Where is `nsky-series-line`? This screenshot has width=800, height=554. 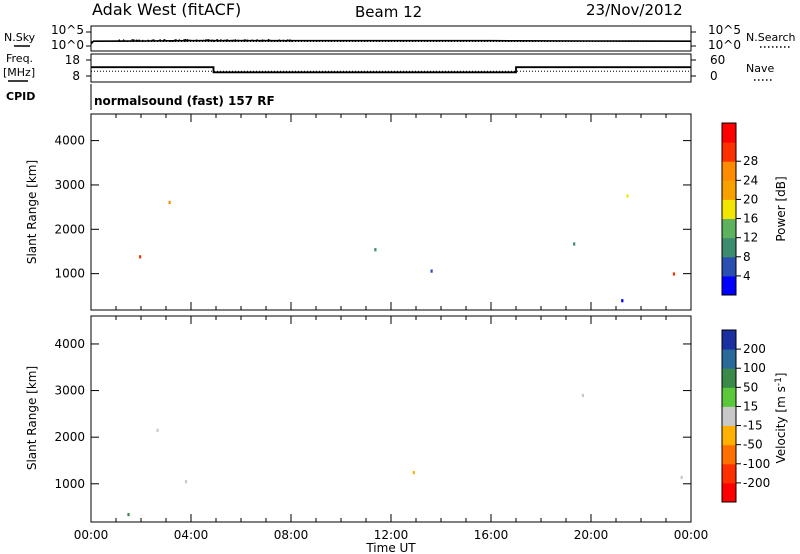
nsky-series-line is located at coordinates (391, 42).